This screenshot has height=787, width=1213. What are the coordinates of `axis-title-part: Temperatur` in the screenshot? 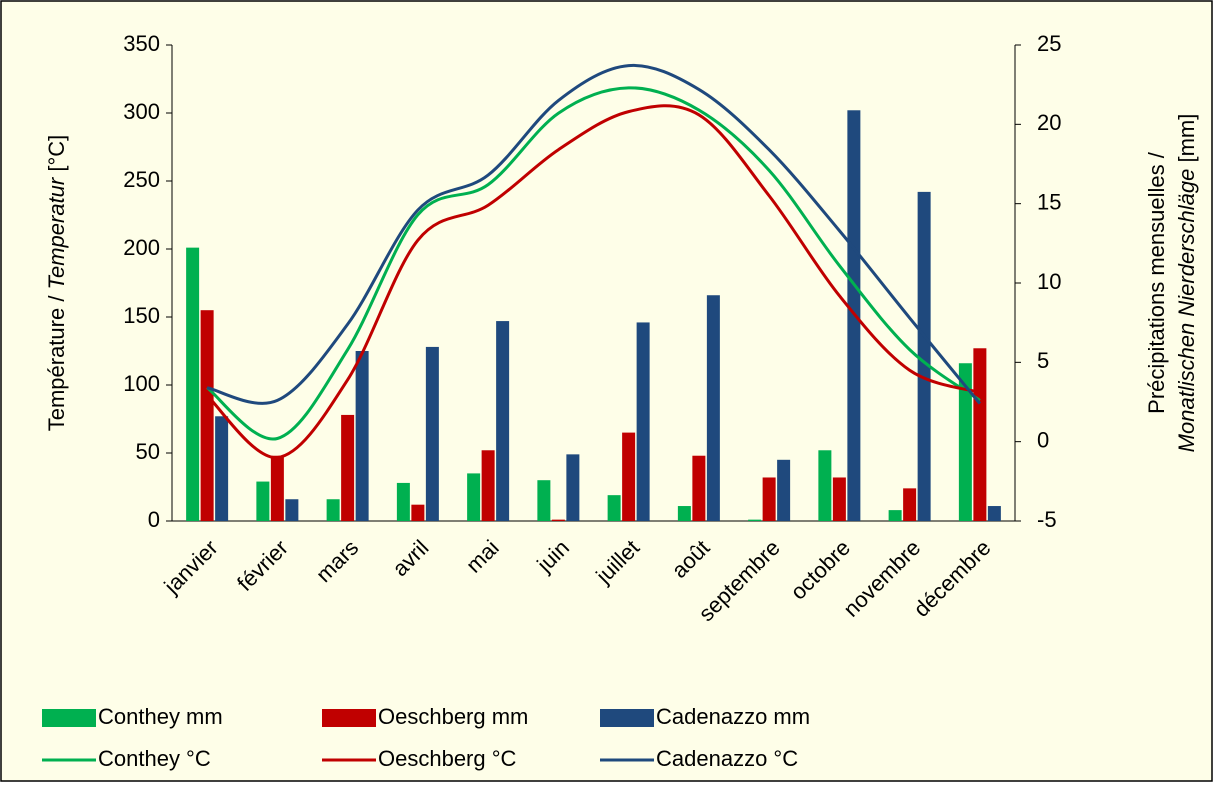 It's located at (56, 232).